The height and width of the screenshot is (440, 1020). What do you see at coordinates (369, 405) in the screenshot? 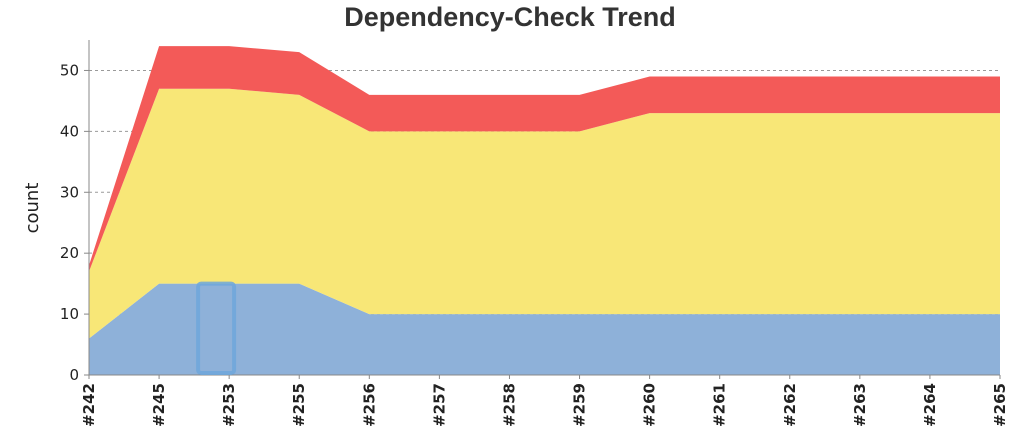
I see `x-tick-label: #256` at bounding box center [369, 405].